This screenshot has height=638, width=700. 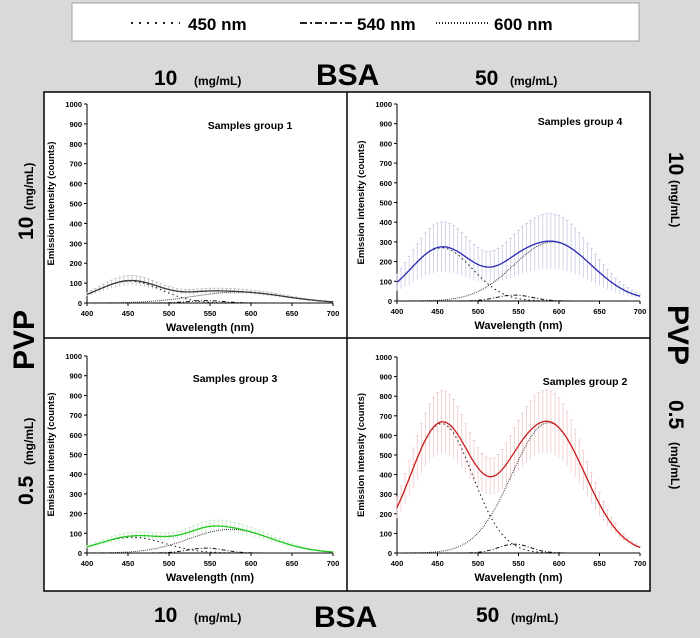 I want to click on bottom-header: 10 (mg/mL) BSA 50 (mg/mL), so click(x=356, y=617).